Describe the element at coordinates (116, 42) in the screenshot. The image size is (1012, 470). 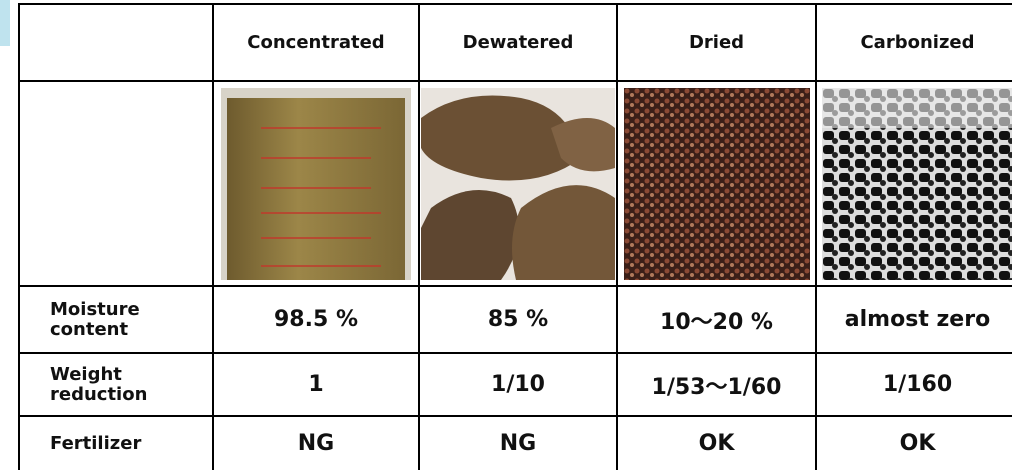
I see `corner-cell` at that location.